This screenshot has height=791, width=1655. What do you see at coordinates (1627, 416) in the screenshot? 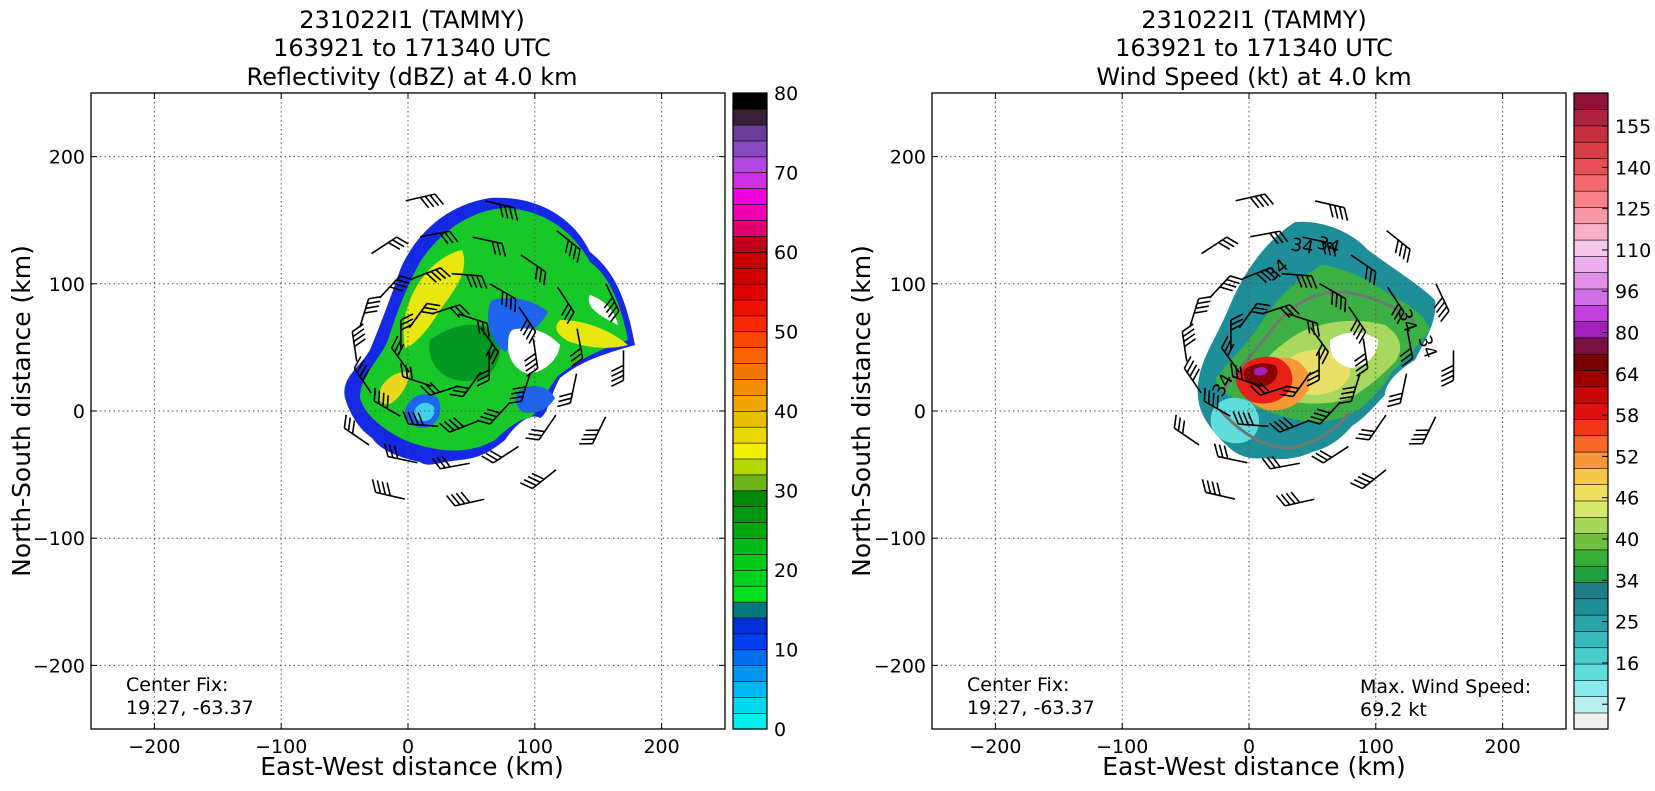
I see `colorbar-tick-label: 58` at bounding box center [1627, 416].